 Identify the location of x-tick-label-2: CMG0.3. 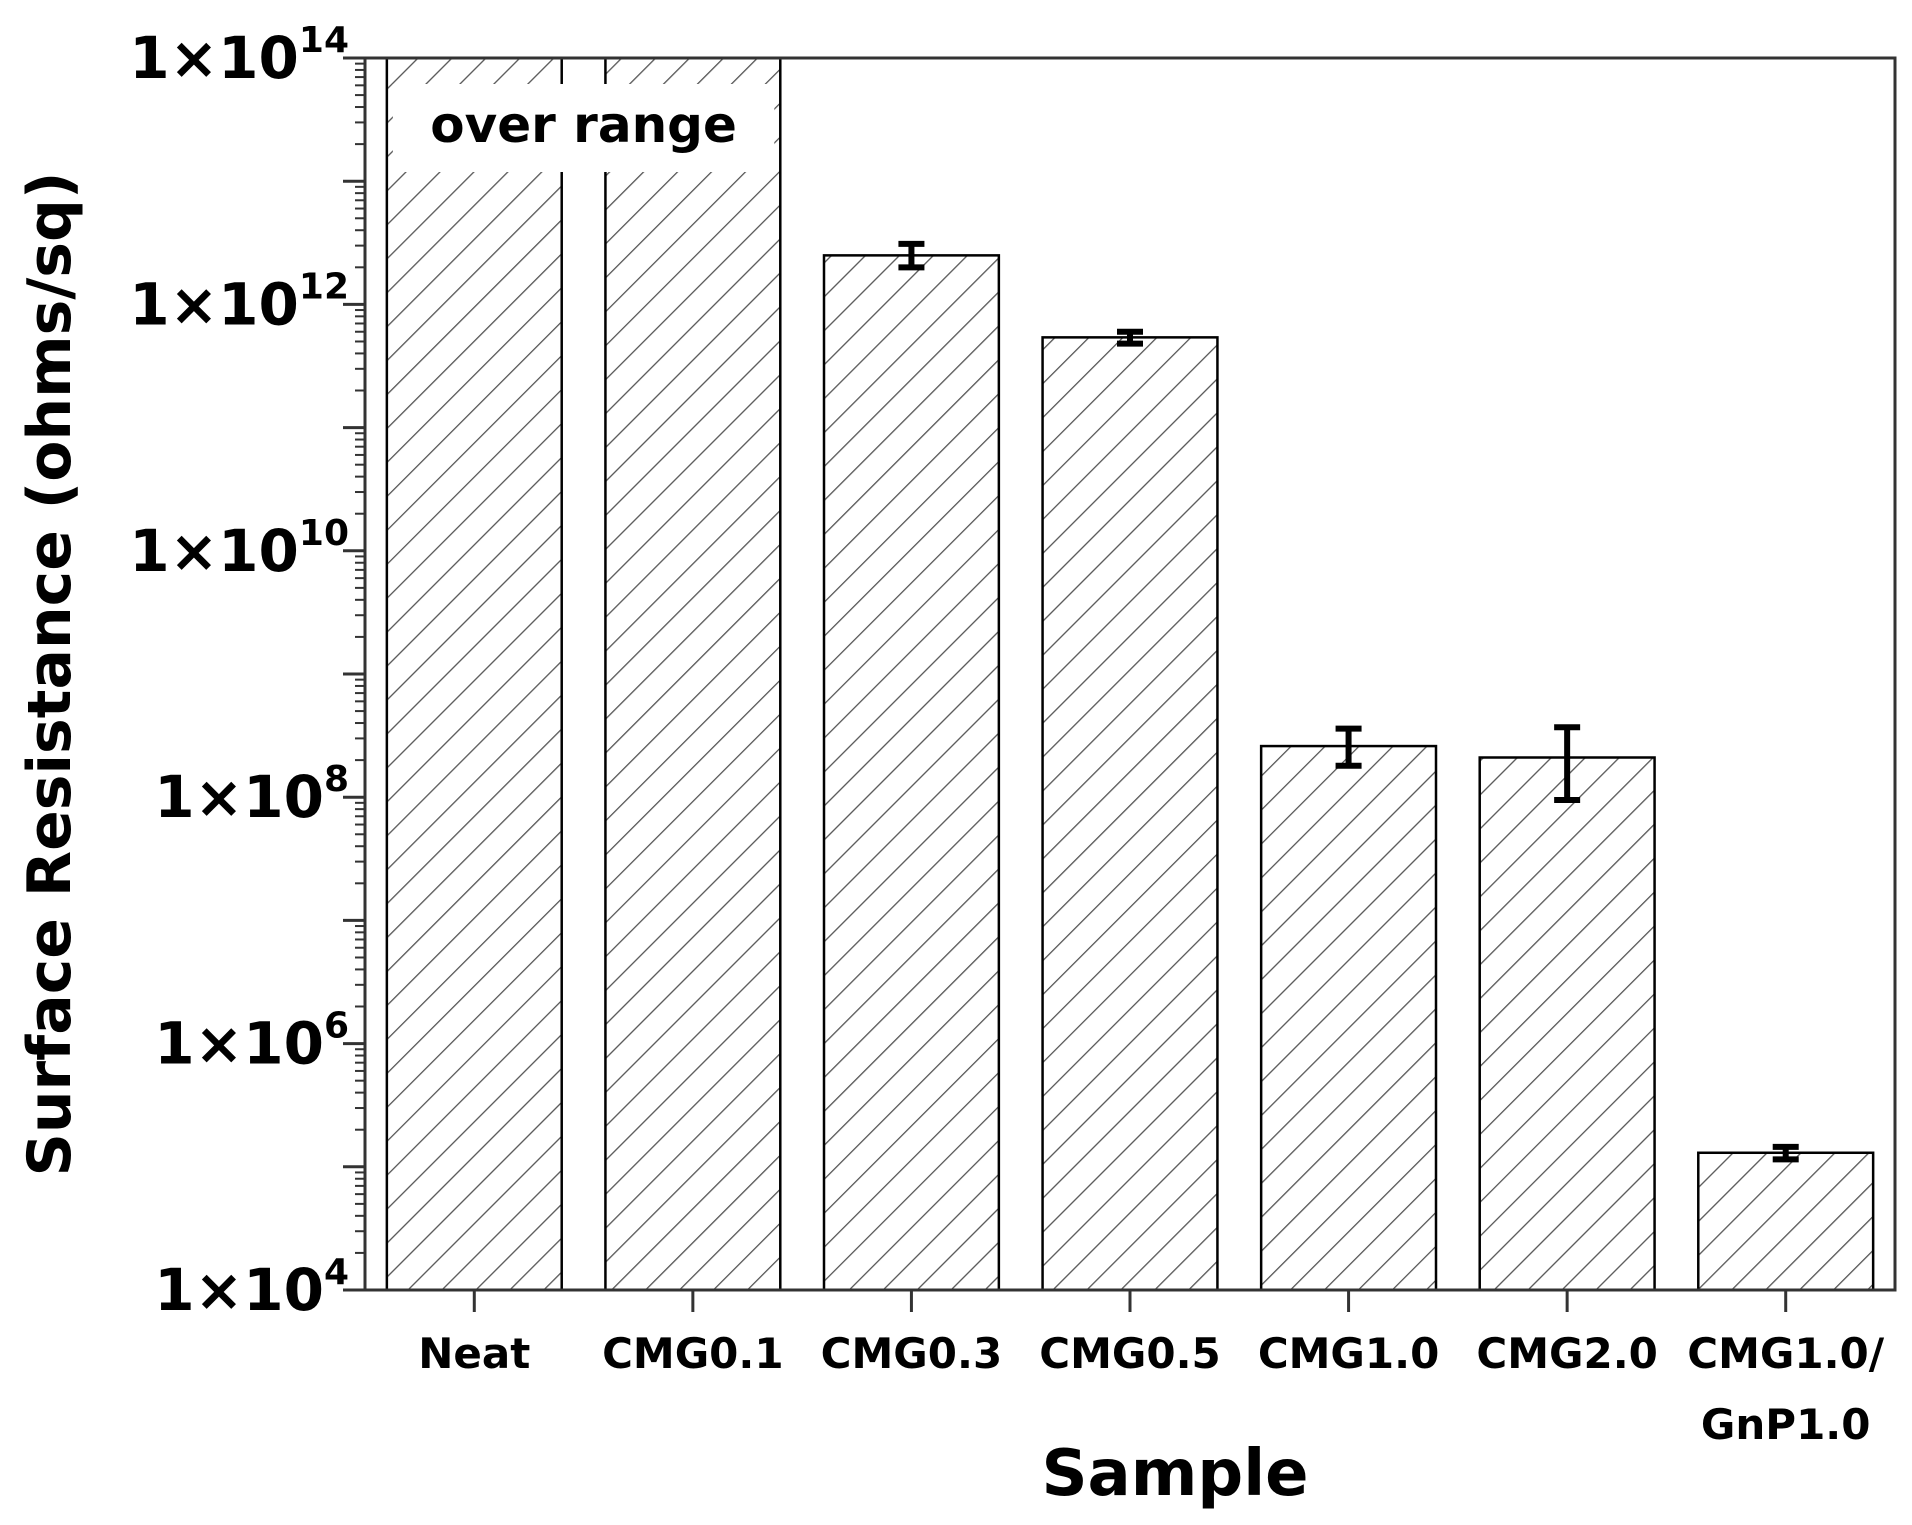
(912, 1353).